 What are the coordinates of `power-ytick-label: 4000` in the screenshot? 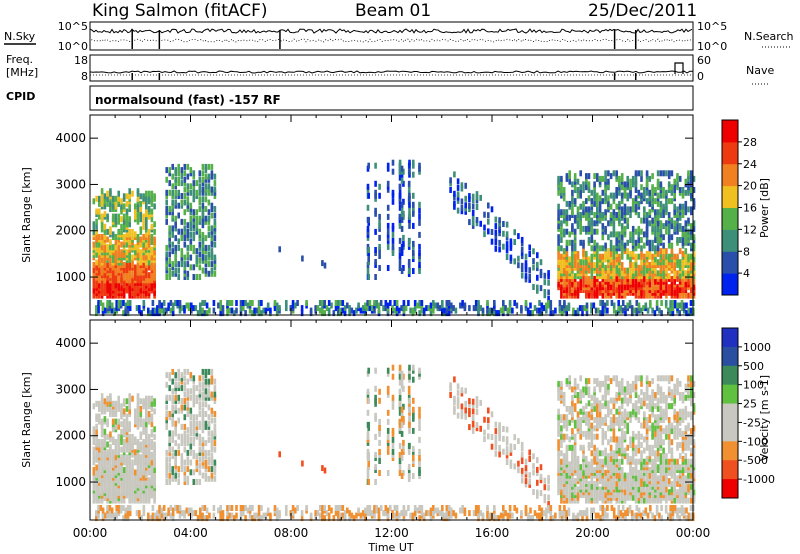 It's located at (70, 138).